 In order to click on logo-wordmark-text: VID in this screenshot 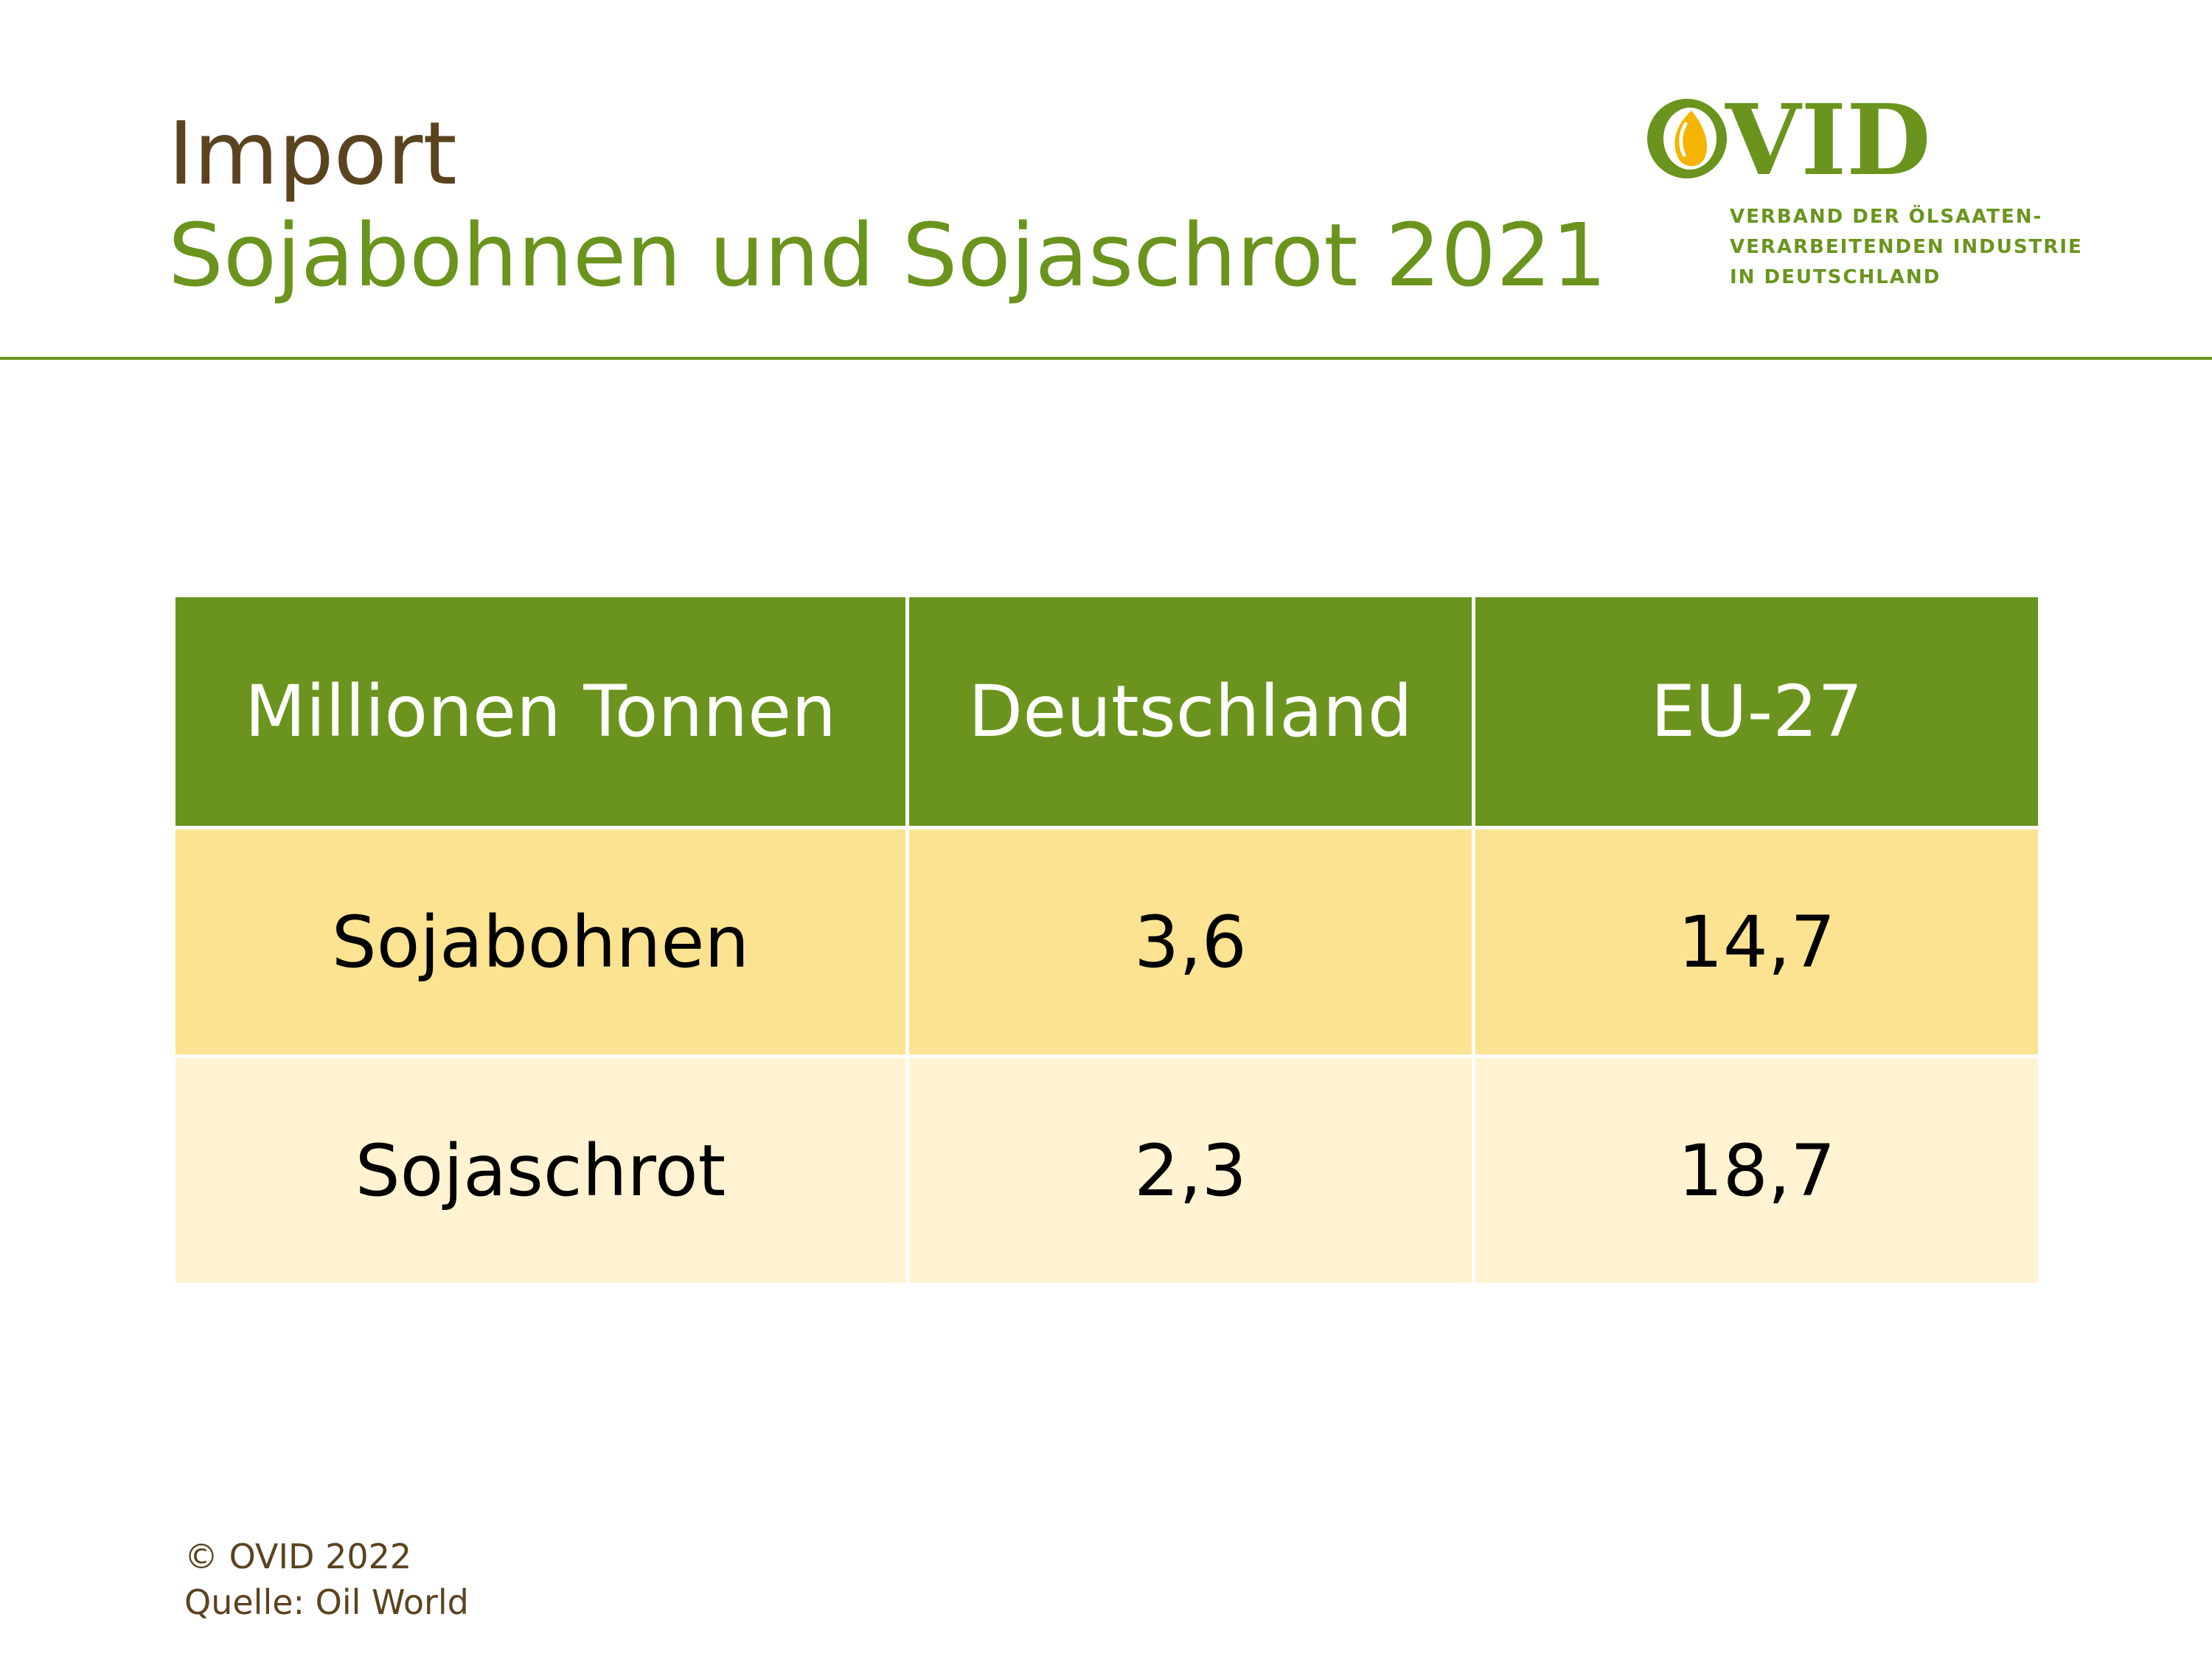, I will do `click(1828, 139)`.